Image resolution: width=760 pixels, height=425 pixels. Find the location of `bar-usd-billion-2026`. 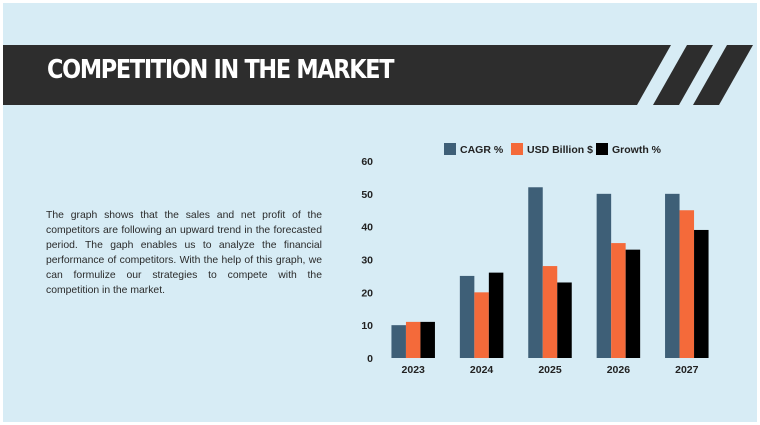

bar-usd-billion-2026 is located at coordinates (618, 300).